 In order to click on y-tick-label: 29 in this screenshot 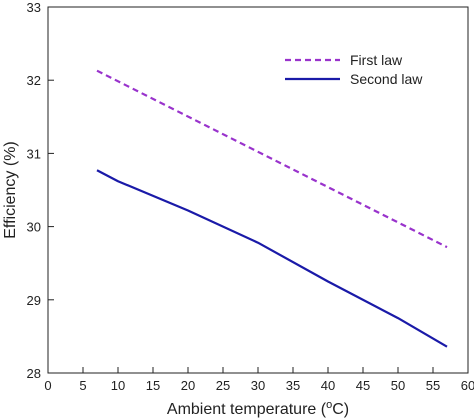, I will do `click(34, 300)`.